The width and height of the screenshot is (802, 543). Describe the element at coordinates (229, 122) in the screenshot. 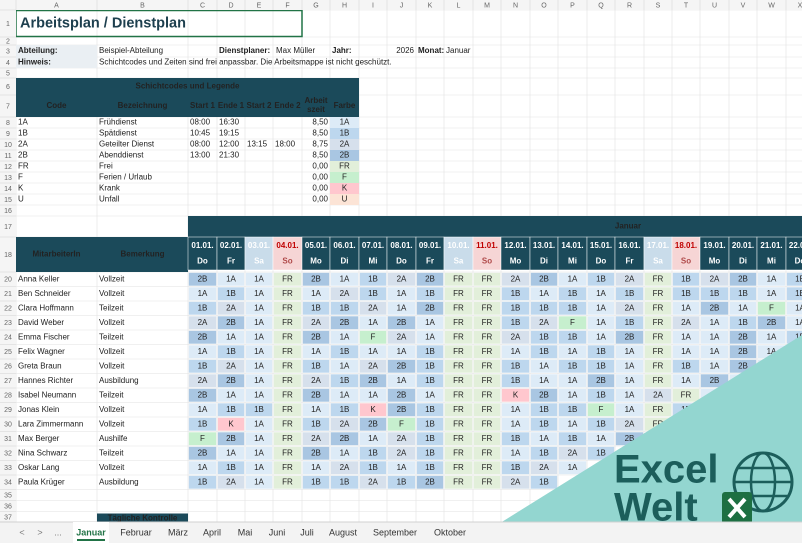

I see `shift-time: 16:30` at that location.